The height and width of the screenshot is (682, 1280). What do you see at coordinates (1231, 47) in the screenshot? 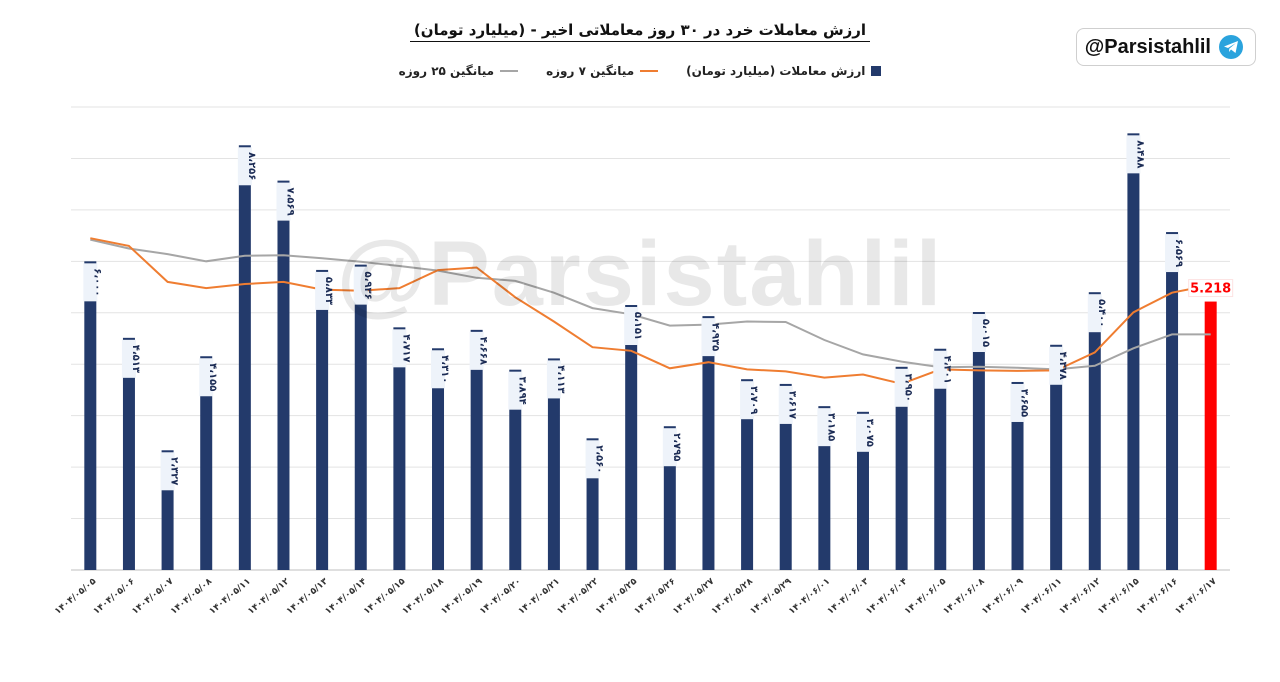
I see `telegram-icon` at bounding box center [1231, 47].